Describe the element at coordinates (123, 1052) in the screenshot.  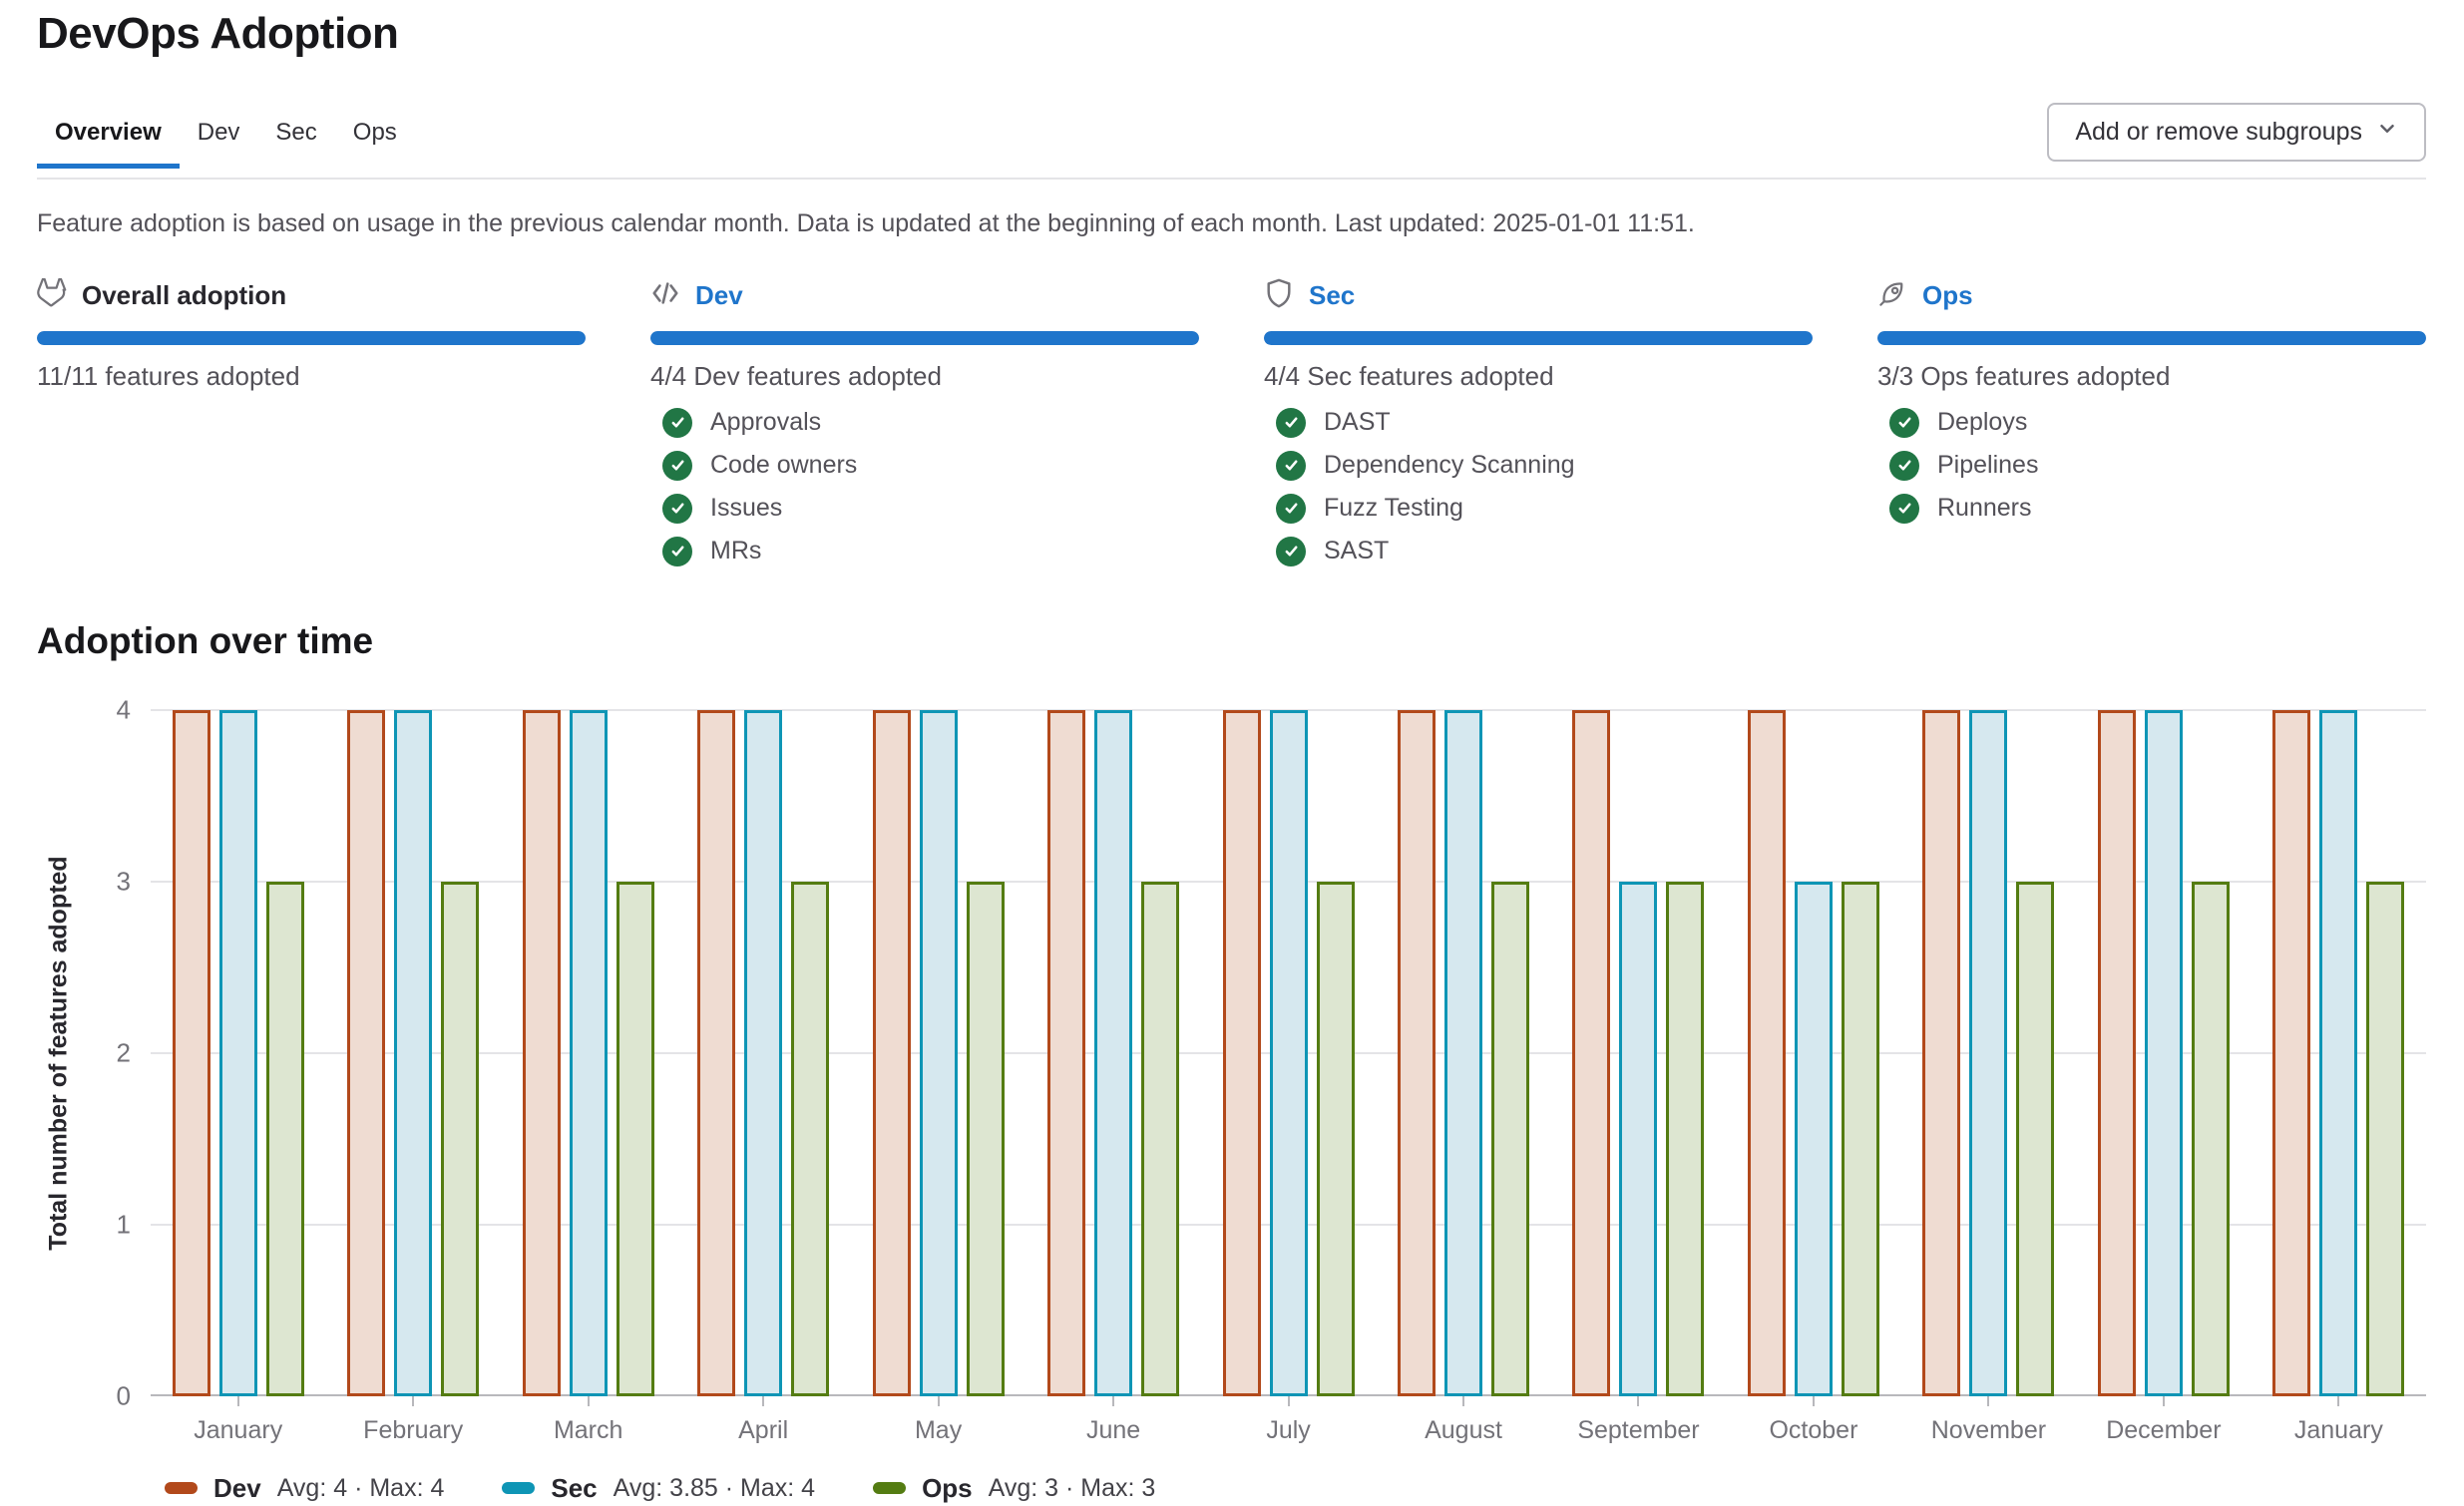
I see `y-tick-2: 2` at that location.